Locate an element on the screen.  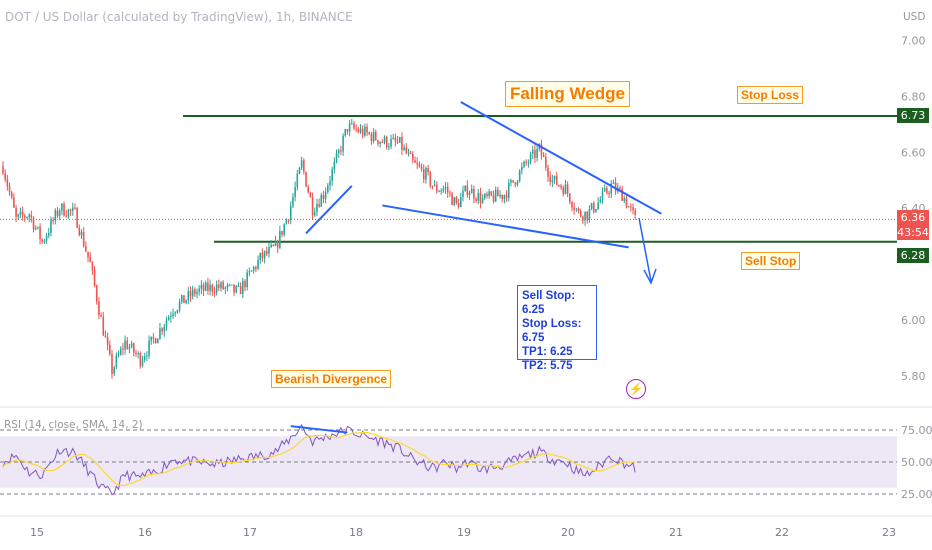
x-tick-21: 21 is located at coordinates (676, 532).